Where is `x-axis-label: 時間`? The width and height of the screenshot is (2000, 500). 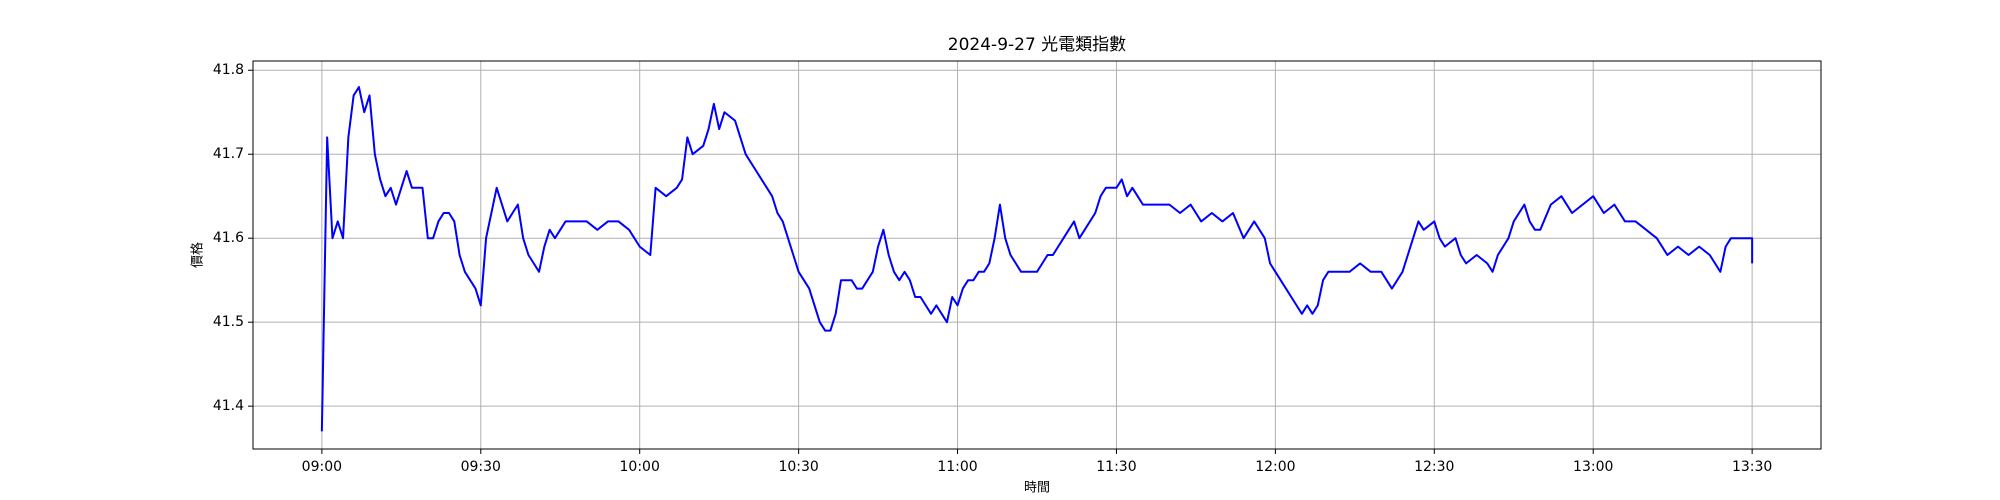
x-axis-label: 時間 is located at coordinates (1037, 488).